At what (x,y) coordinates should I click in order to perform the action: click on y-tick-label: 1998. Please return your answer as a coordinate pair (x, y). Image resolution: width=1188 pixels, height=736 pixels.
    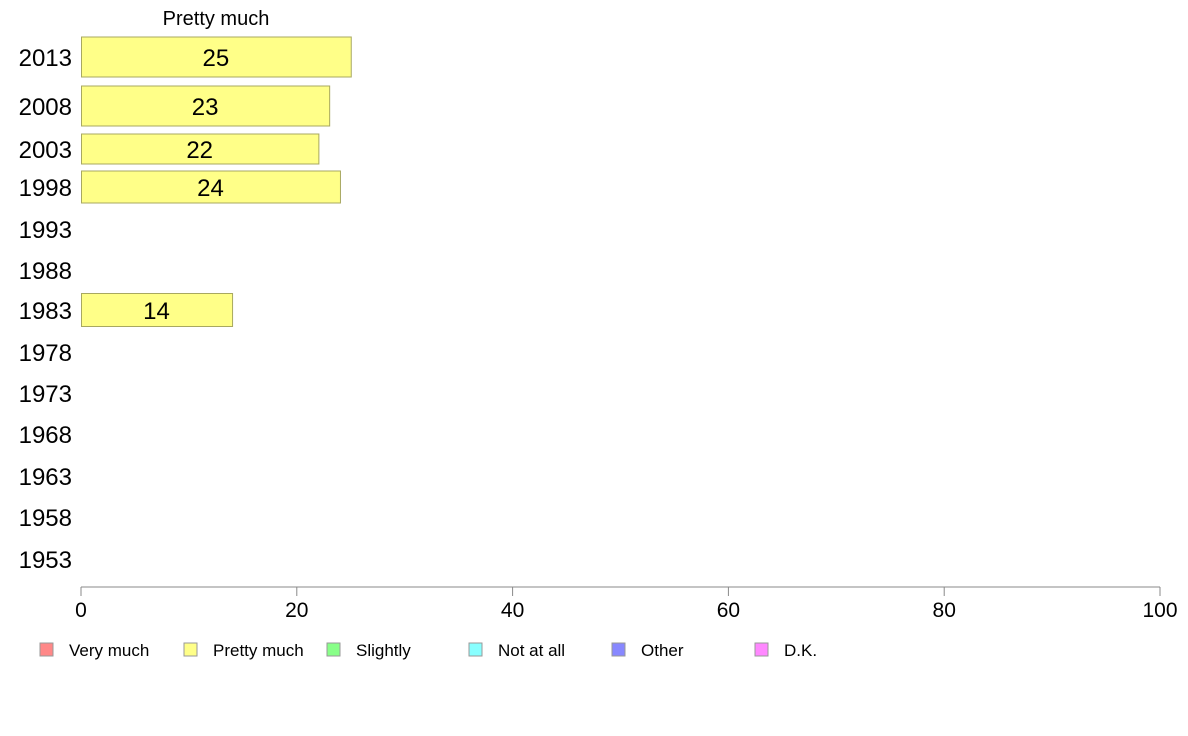
    Looking at the image, I should click on (45, 188).